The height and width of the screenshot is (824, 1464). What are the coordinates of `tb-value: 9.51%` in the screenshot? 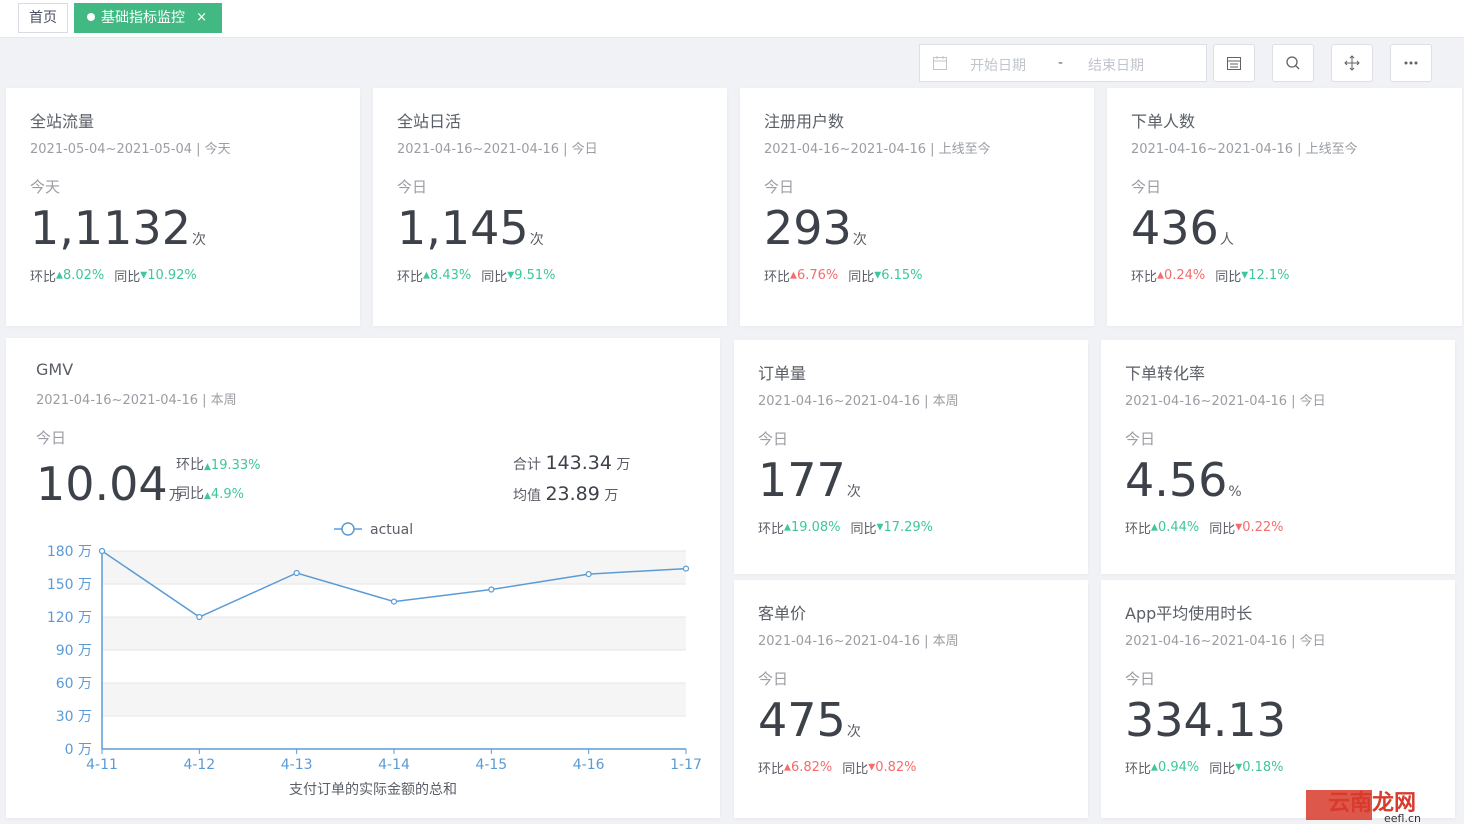 It's located at (535, 275).